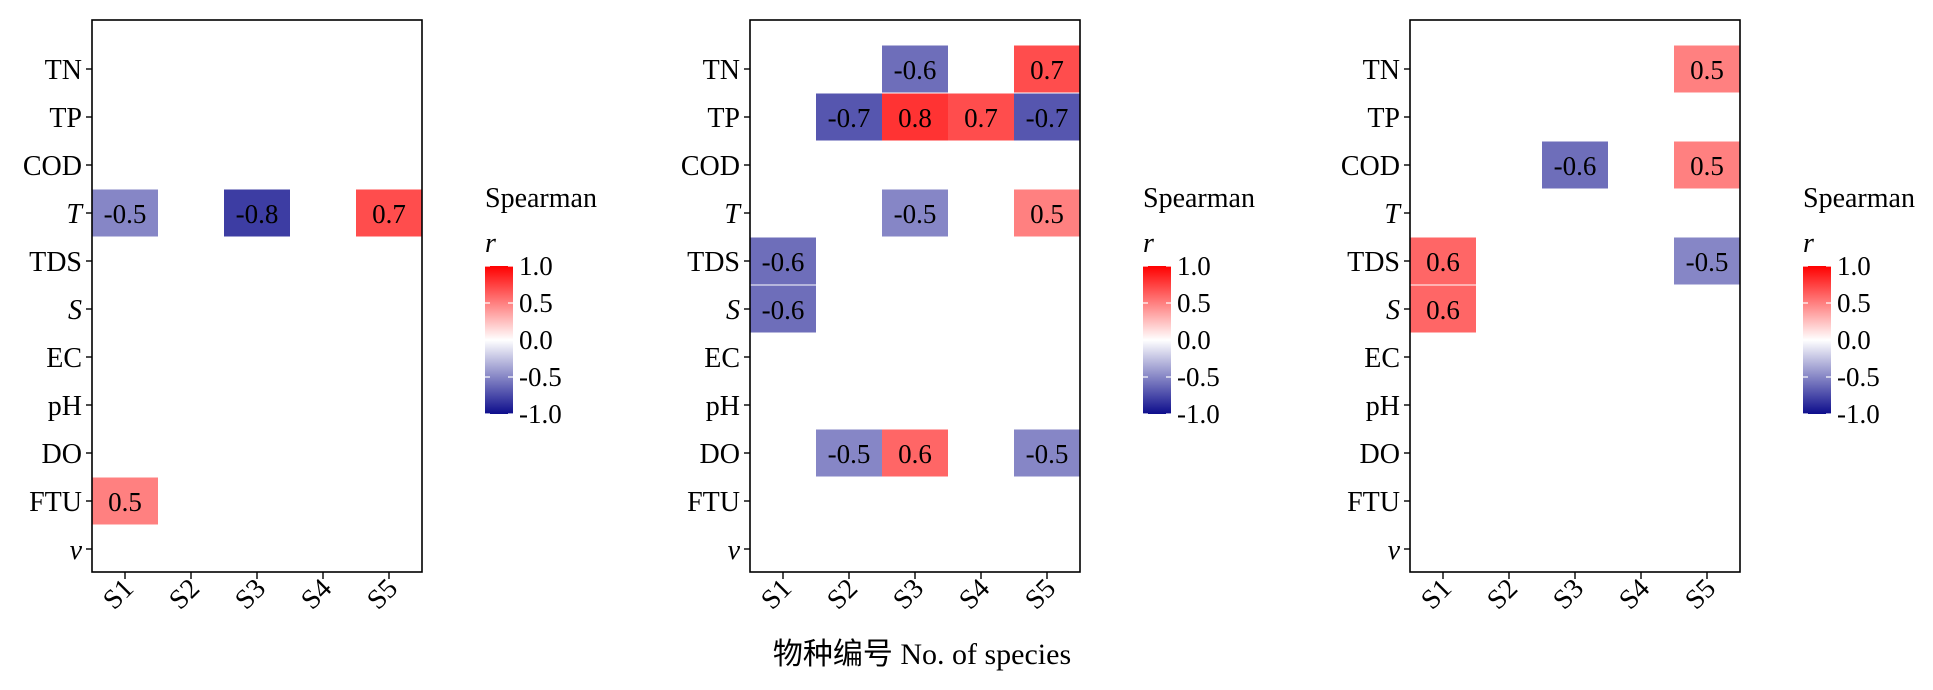 Image resolution: width=1933 pixels, height=690 pixels. I want to click on cell-value-label: -0.8, so click(257, 214).